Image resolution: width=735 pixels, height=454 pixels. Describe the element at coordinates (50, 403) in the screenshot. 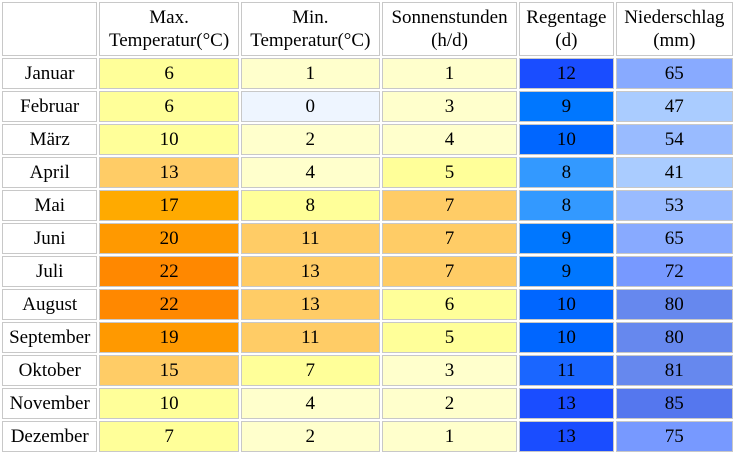

I see `month-label: November` at that location.